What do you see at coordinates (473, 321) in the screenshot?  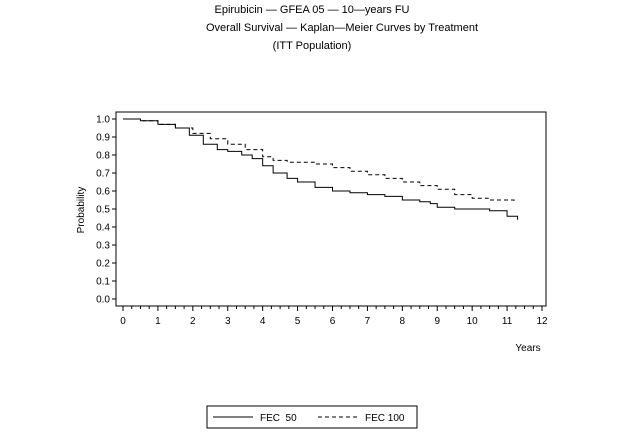 I see `x-tick-label: 10` at bounding box center [473, 321].